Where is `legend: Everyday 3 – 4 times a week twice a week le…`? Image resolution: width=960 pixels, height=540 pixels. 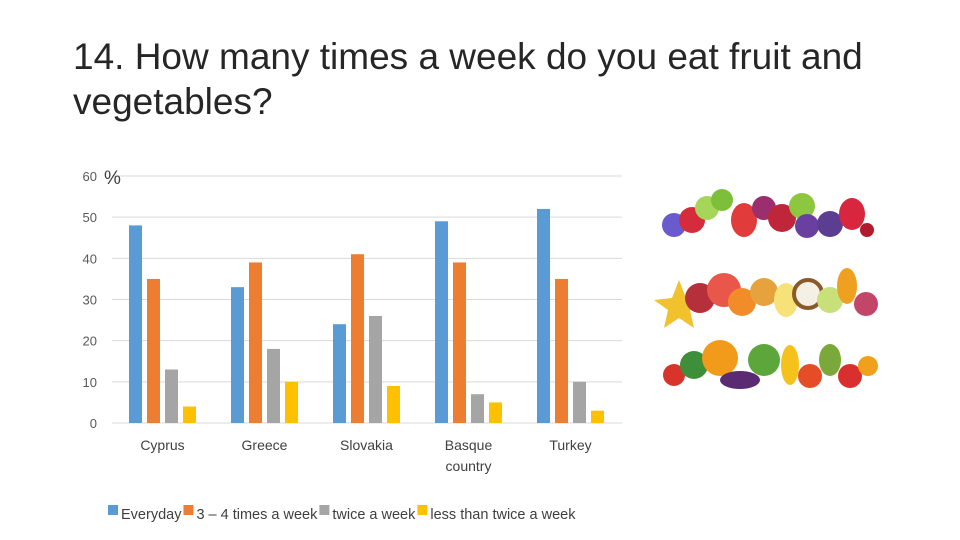 legend: Everyday 3 – 4 times a week twice a week le… is located at coordinates (342, 514).